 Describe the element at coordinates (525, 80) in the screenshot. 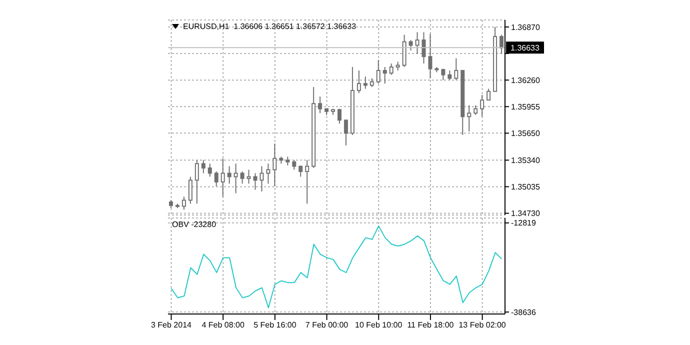

I see `y-tick-label: 1.36260` at that location.